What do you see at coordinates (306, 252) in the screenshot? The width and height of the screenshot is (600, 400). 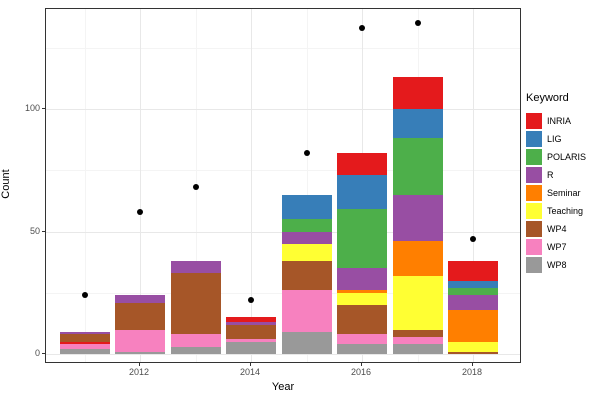 I see `bar-segment-2015-teaching` at bounding box center [306, 252].